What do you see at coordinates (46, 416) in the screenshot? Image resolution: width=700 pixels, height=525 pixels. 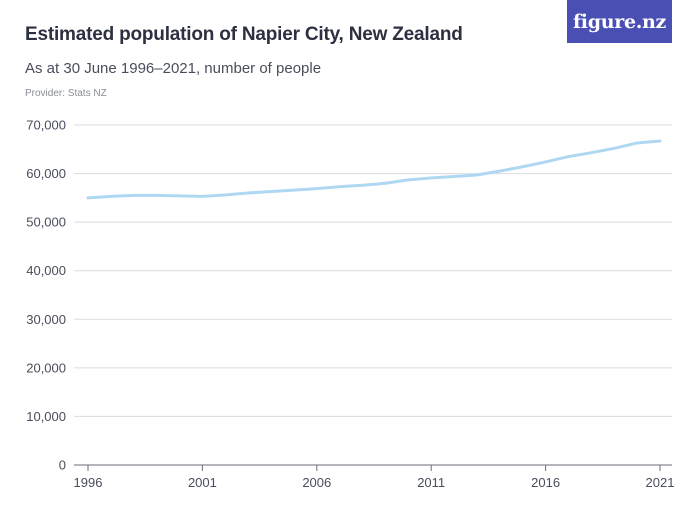 I see `y-tick-label: 10,000` at bounding box center [46, 416].